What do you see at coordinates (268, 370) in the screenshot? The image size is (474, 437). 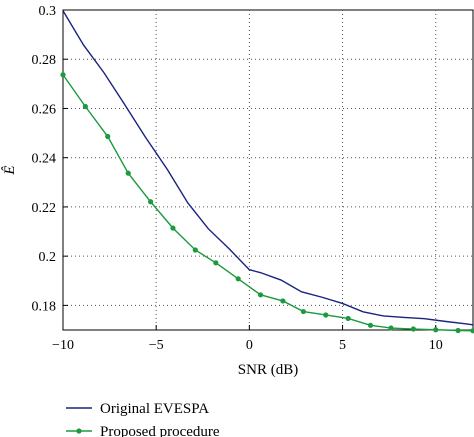 I see `x-axis-label: SNR (dB)` at bounding box center [268, 370].